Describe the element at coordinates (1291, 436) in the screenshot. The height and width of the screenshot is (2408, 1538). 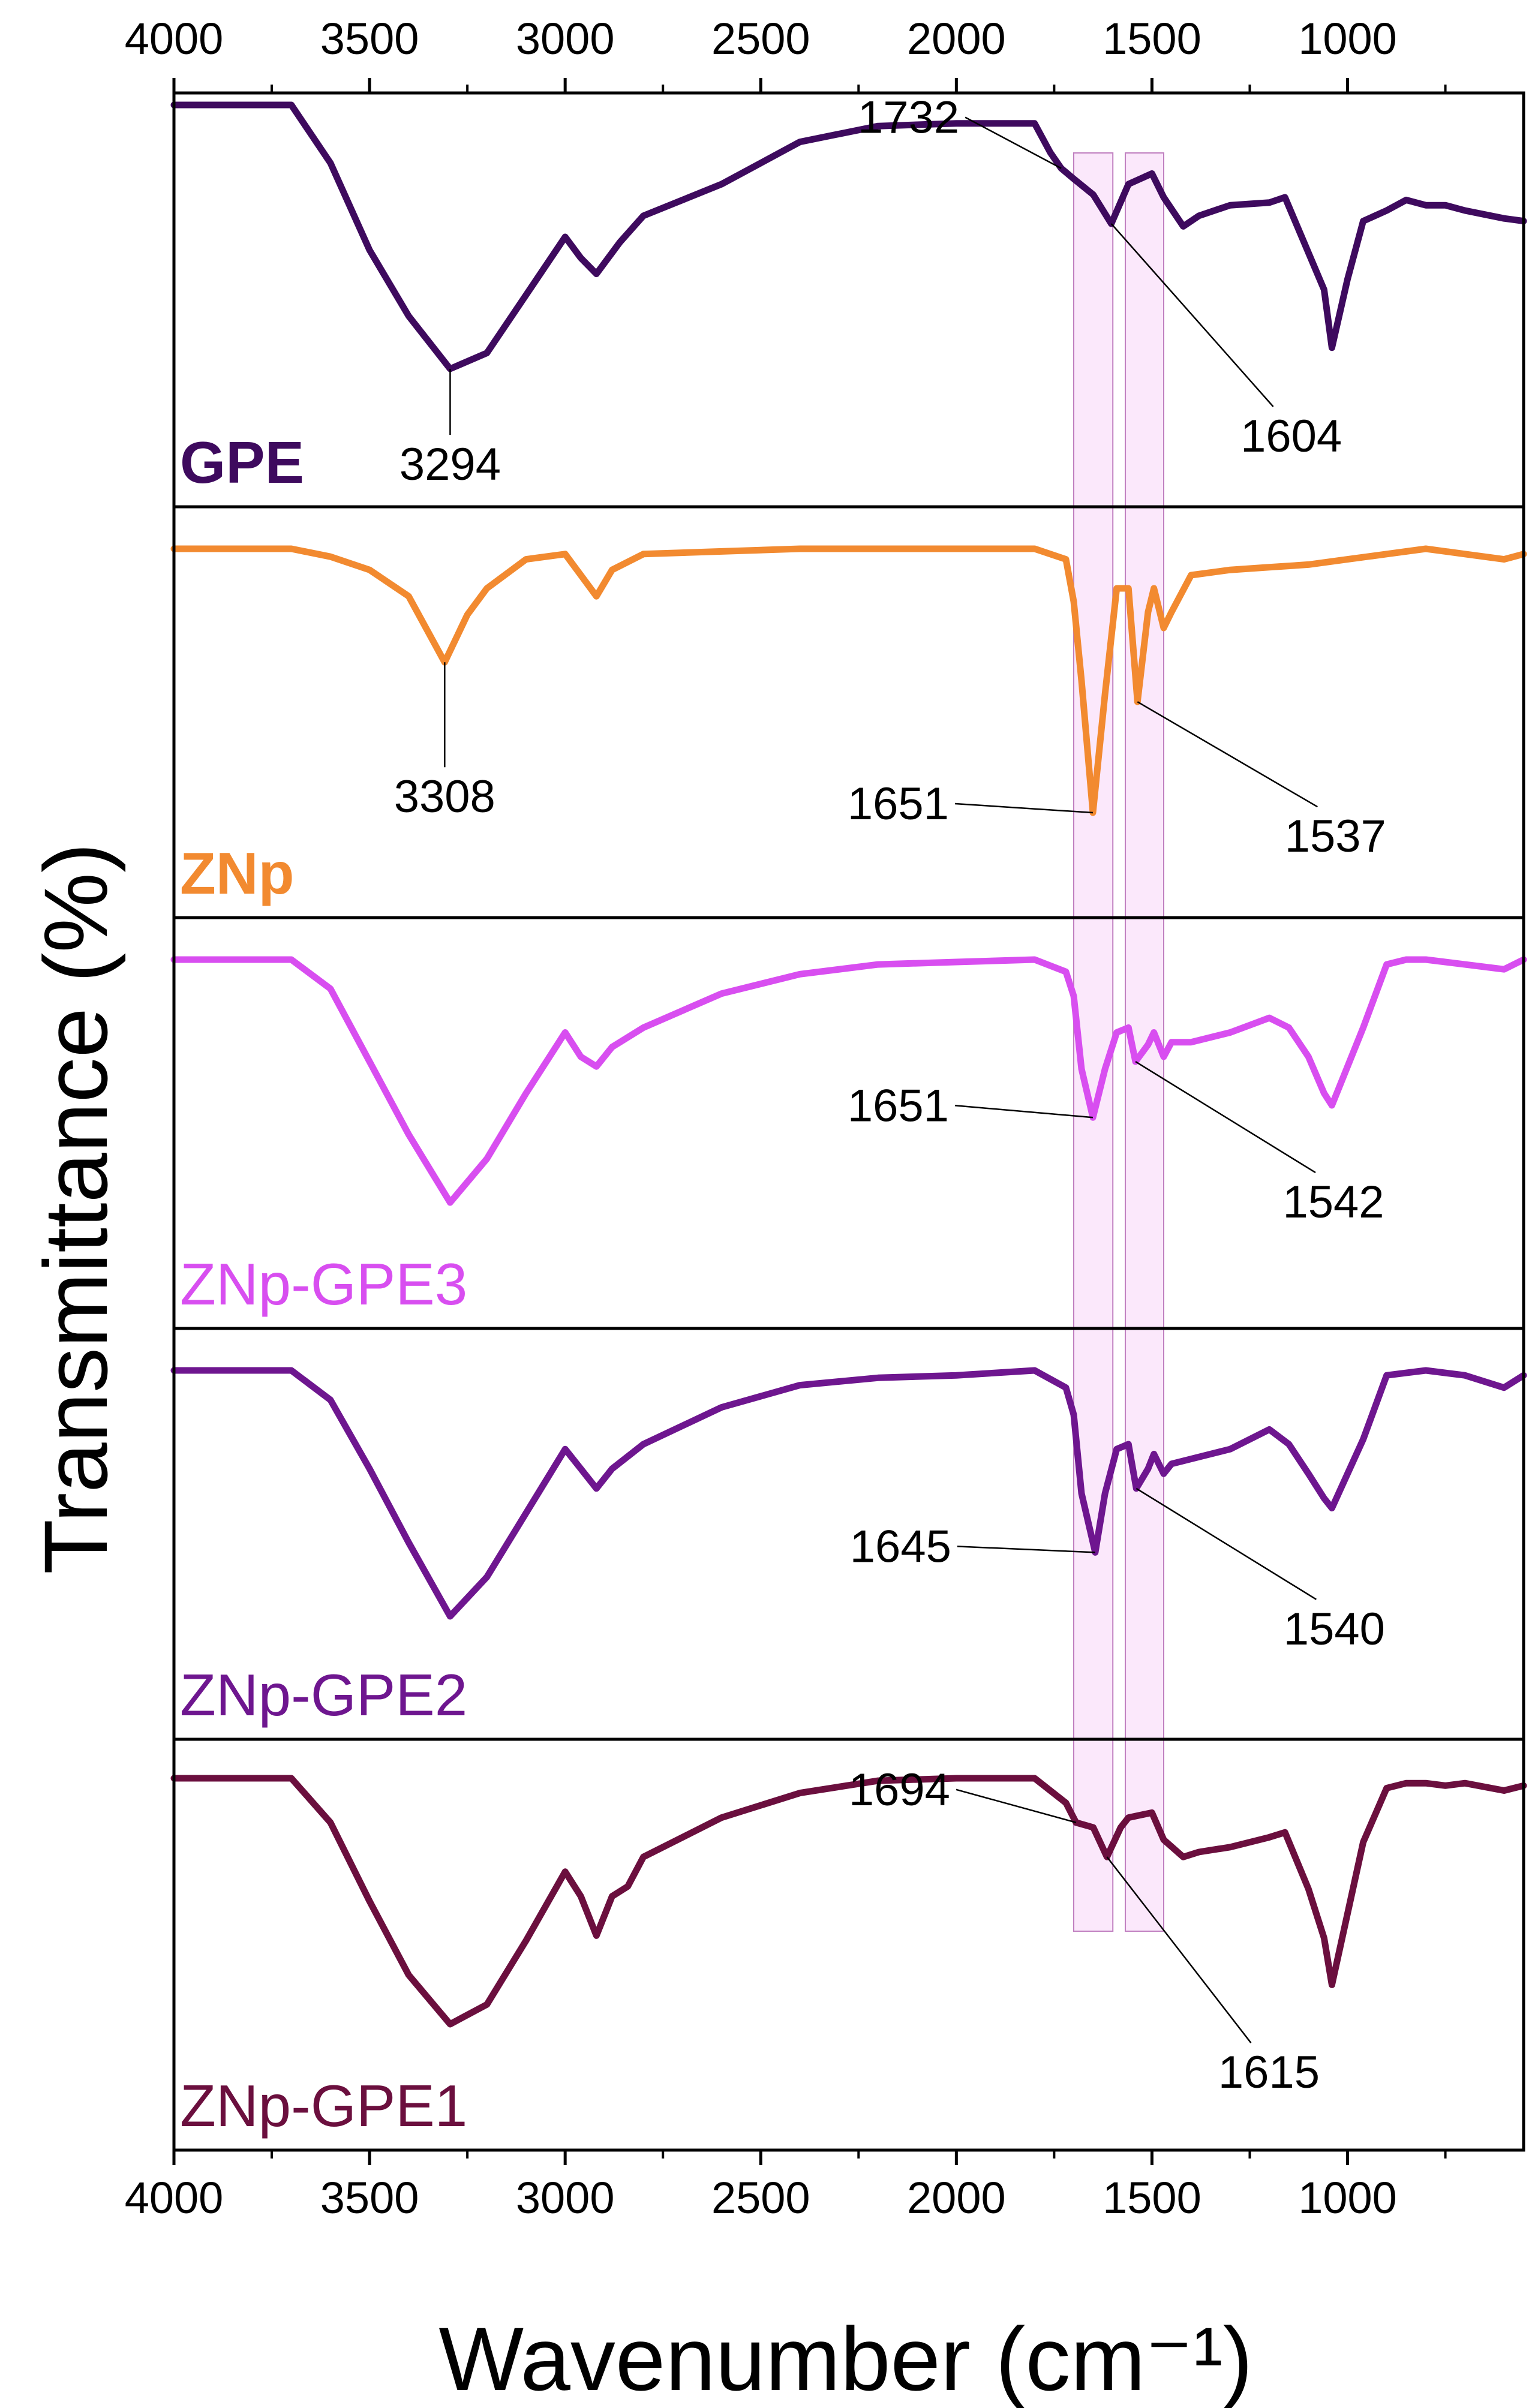
I see `annotation-label-1604: 1604` at that location.